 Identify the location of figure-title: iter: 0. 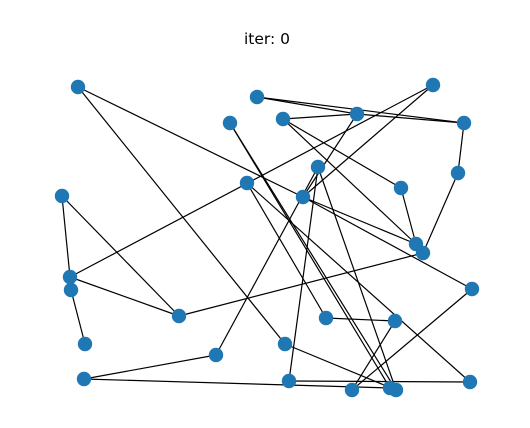
(267, 39).